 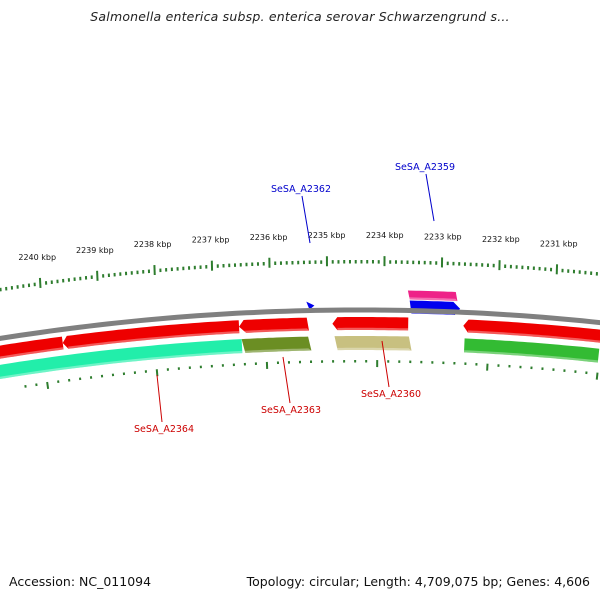 What do you see at coordinates (425, 167) in the screenshot?
I see `gene-label-sesa_a2359: SeSA_A2359` at bounding box center [425, 167].